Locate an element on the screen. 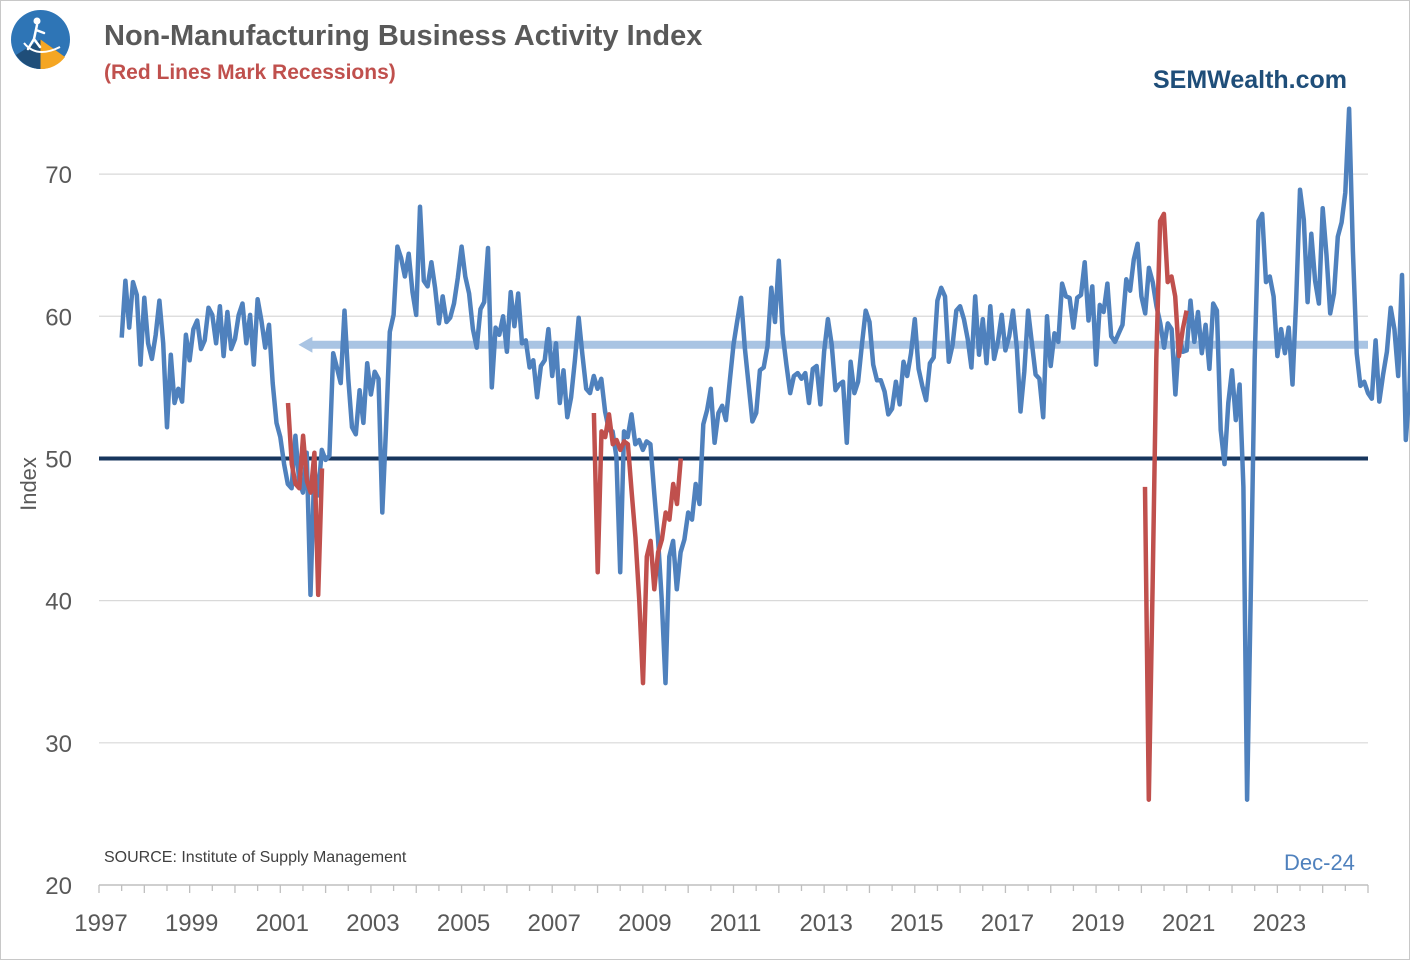  x-tick-label: 2011 is located at coordinates (736, 923).